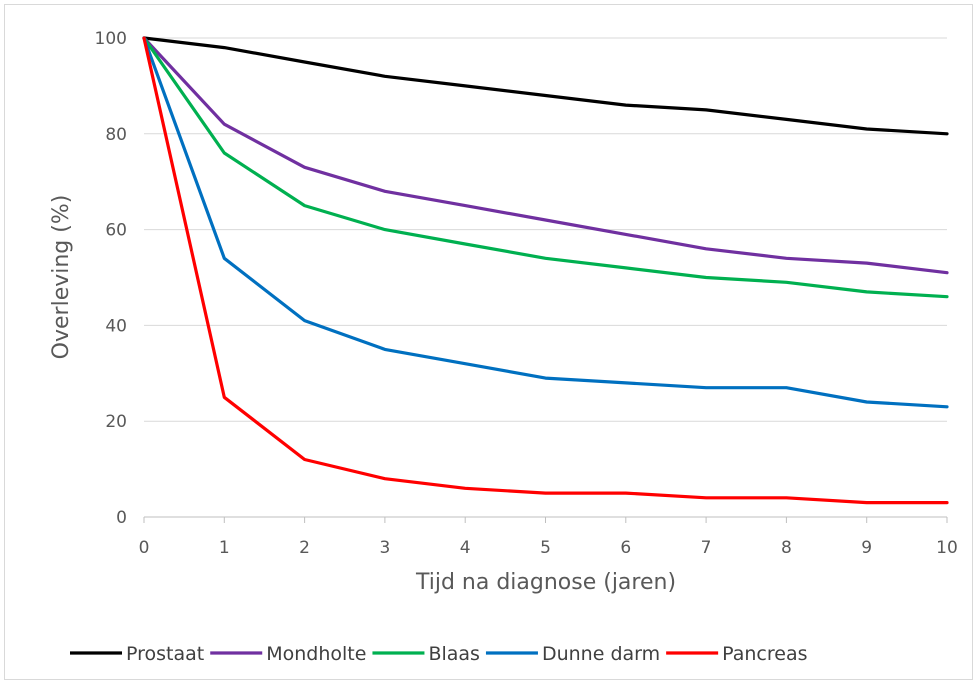  Describe the element at coordinates (786, 548) in the screenshot. I see `x-tick-label: 8` at that location.